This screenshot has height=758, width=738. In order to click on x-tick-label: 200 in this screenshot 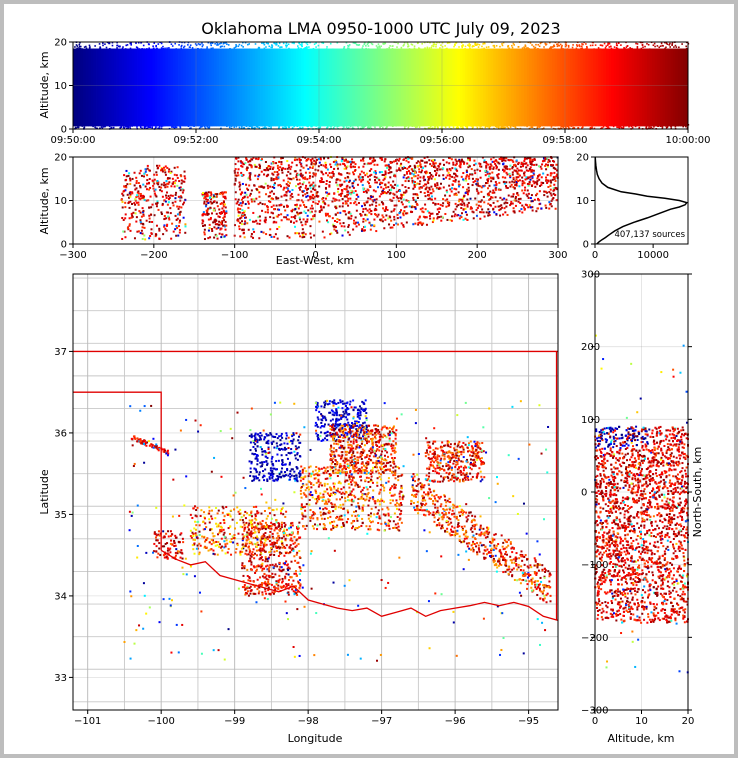, I will do `click(477, 255)`.